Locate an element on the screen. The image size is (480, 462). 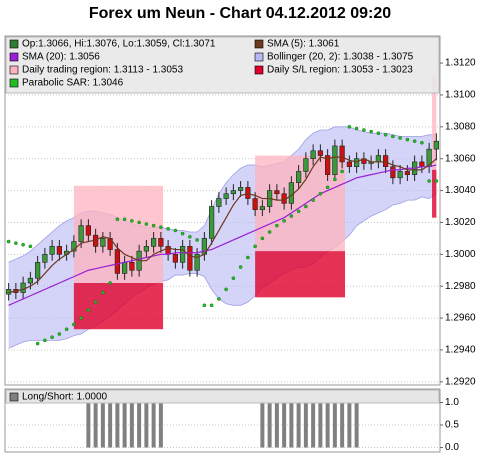
y-tick-label: 1.3120 is located at coordinates (460, 63).